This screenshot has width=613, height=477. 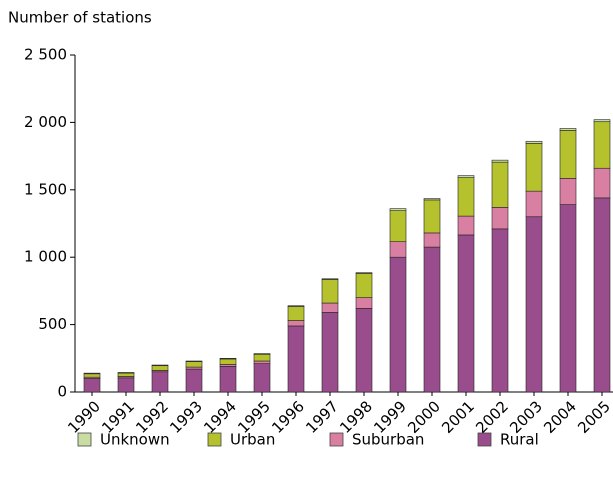 What do you see at coordinates (252, 440) in the screenshot?
I see `legend-label: Urban` at bounding box center [252, 440].